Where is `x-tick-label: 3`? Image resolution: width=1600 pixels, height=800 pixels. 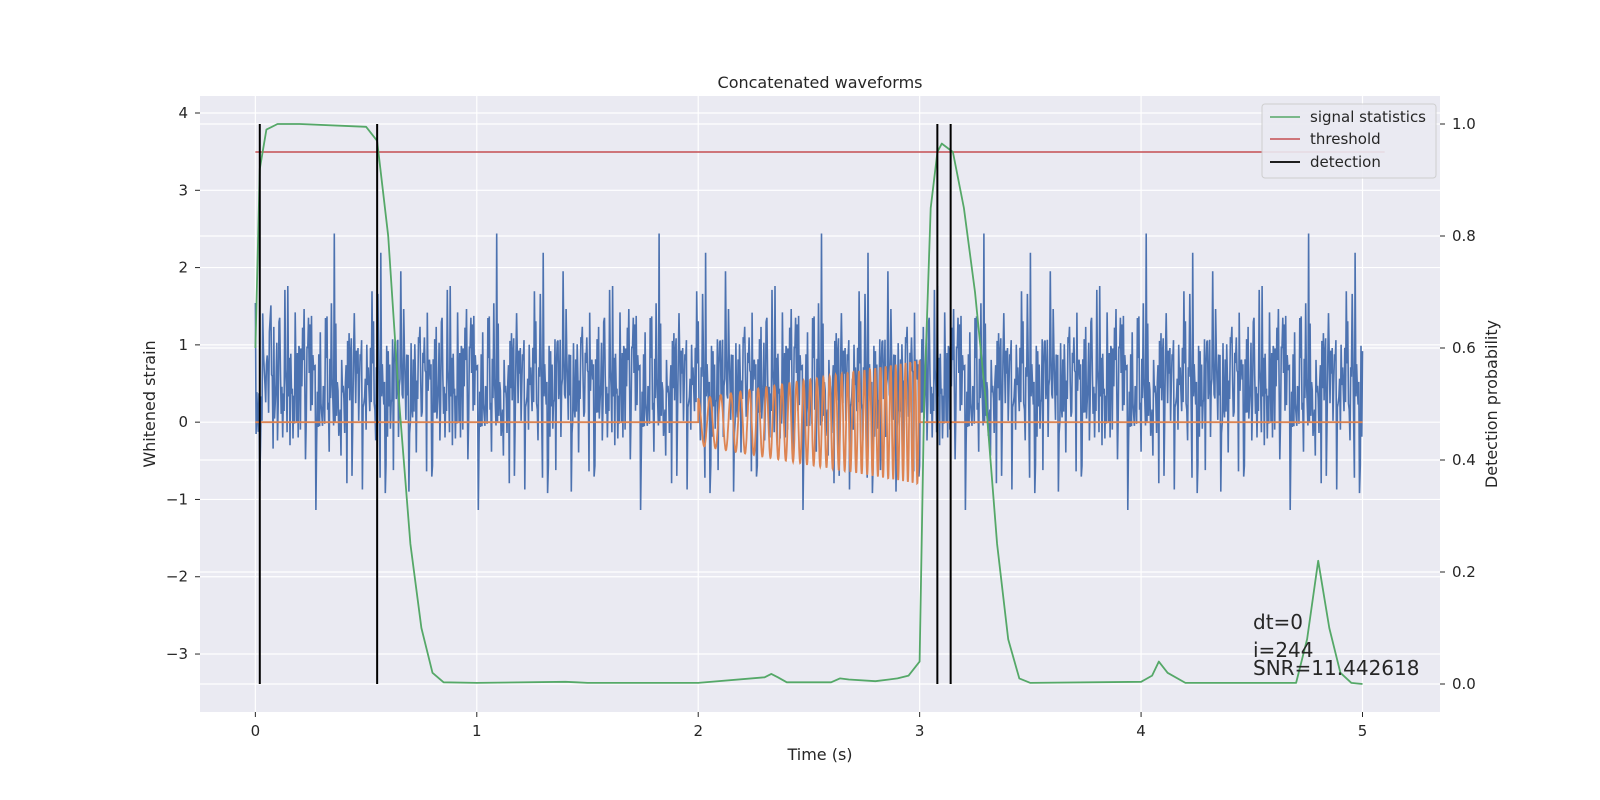 x-tick-label: 3 is located at coordinates (920, 731).